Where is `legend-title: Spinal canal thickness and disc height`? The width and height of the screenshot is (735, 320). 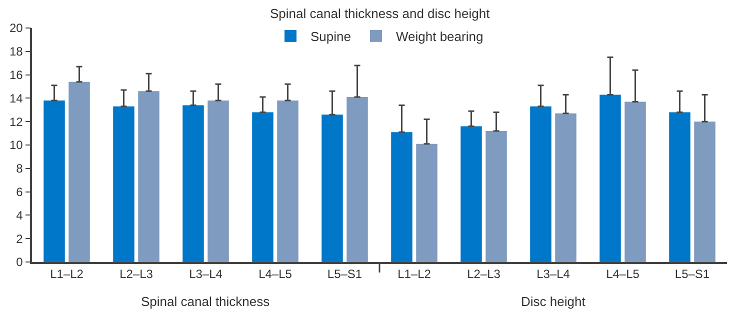
legend-title: Spinal canal thickness and disc height is located at coordinates (380, 13).